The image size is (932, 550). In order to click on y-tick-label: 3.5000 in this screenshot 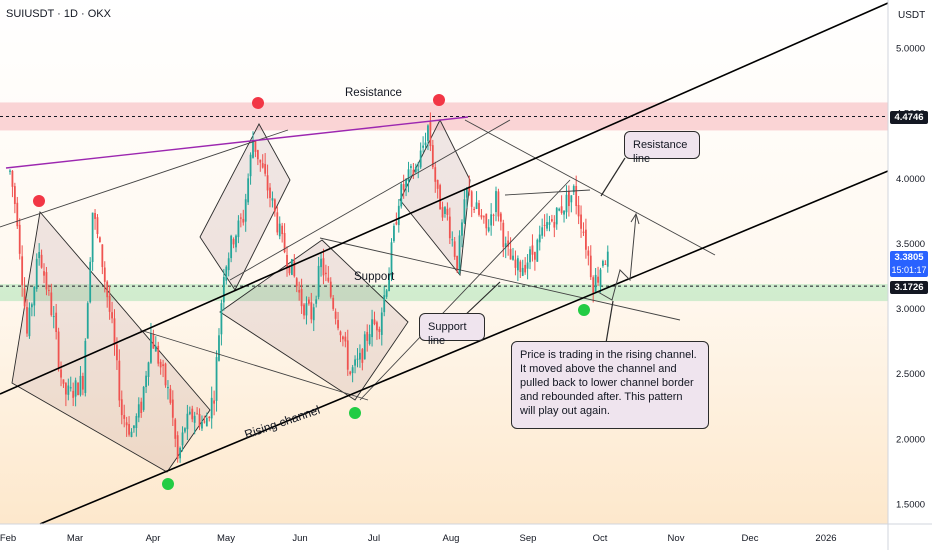, I will do `click(910, 244)`.